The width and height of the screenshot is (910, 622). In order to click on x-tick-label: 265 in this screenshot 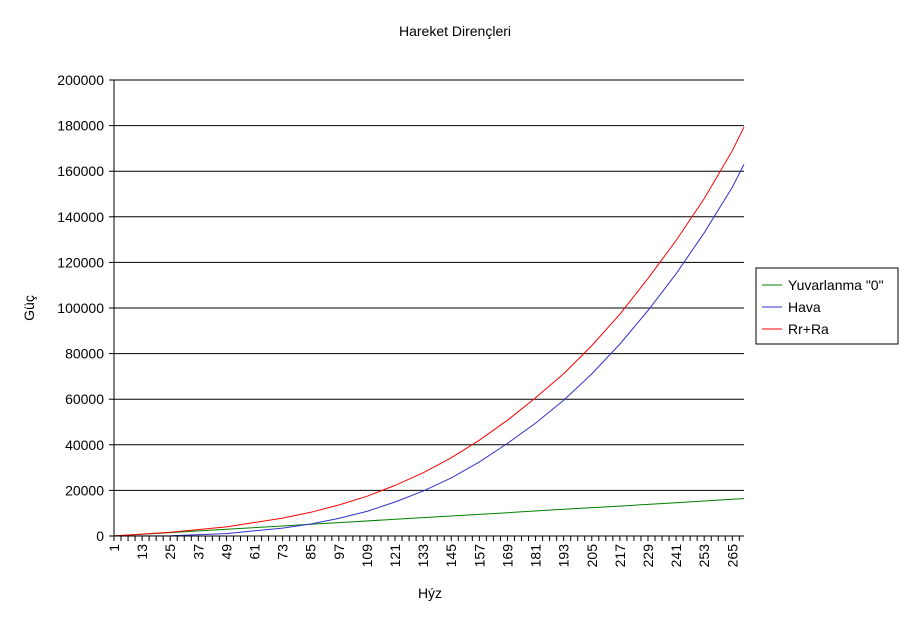, I will do `click(732, 556)`.